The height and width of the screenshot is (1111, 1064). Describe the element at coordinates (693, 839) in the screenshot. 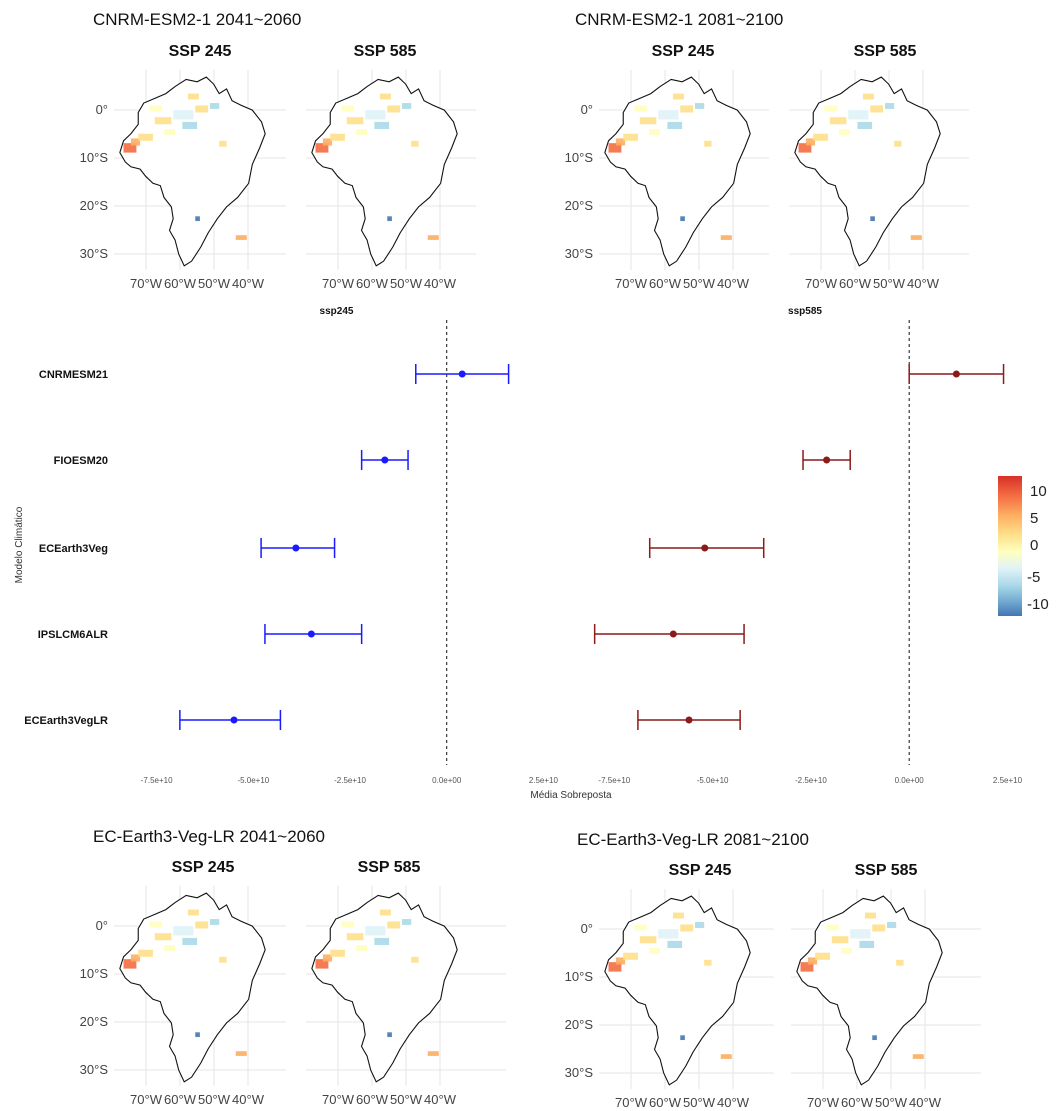

I see `group-title-4: EC-Earth3-Veg-LR 2081~2100` at that location.